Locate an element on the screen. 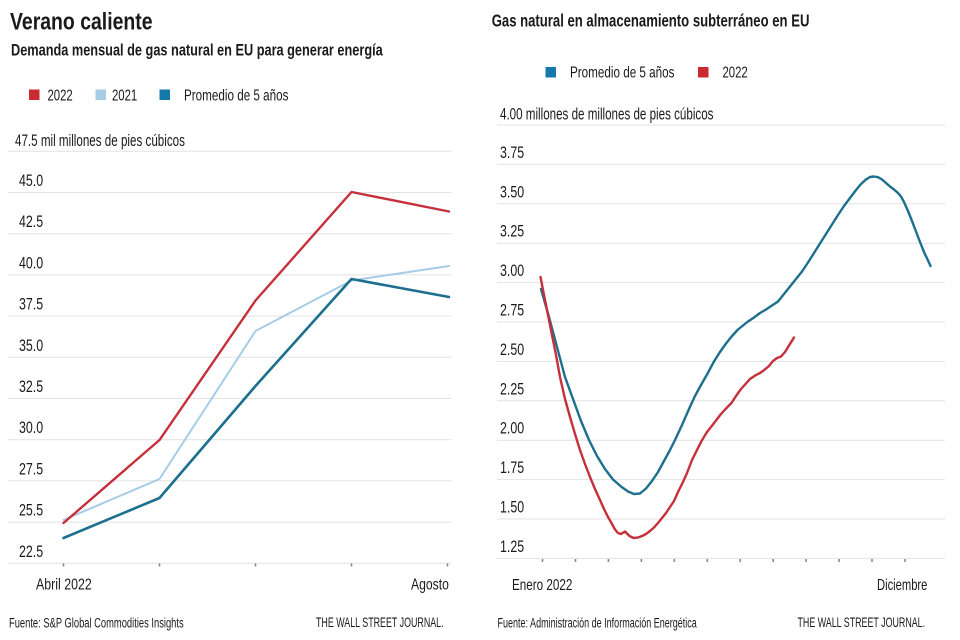 The width and height of the screenshot is (960, 640). svg-text: 2.50 is located at coordinates (512, 350).